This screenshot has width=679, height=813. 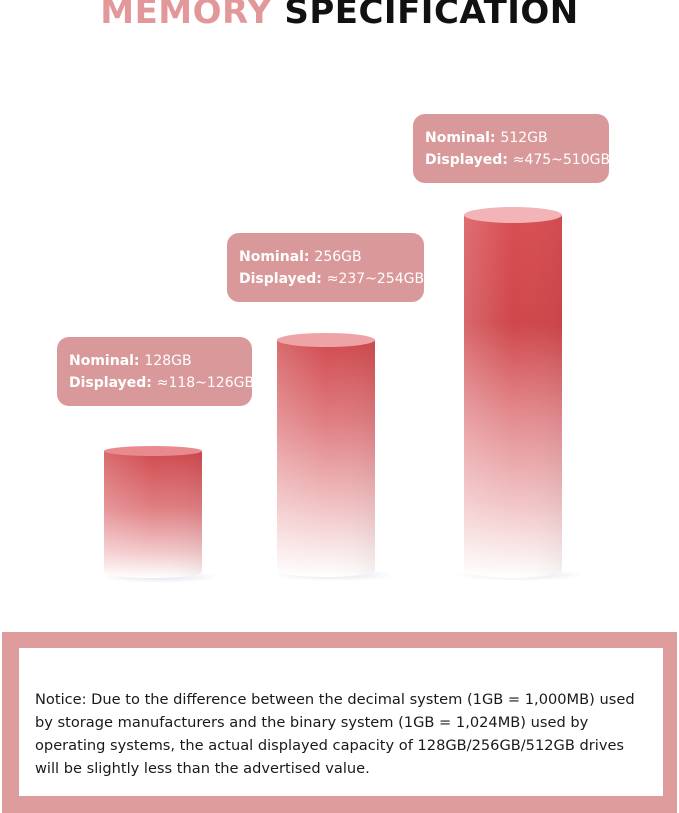 I want to click on nominal-value: 512GB, so click(x=524, y=137).